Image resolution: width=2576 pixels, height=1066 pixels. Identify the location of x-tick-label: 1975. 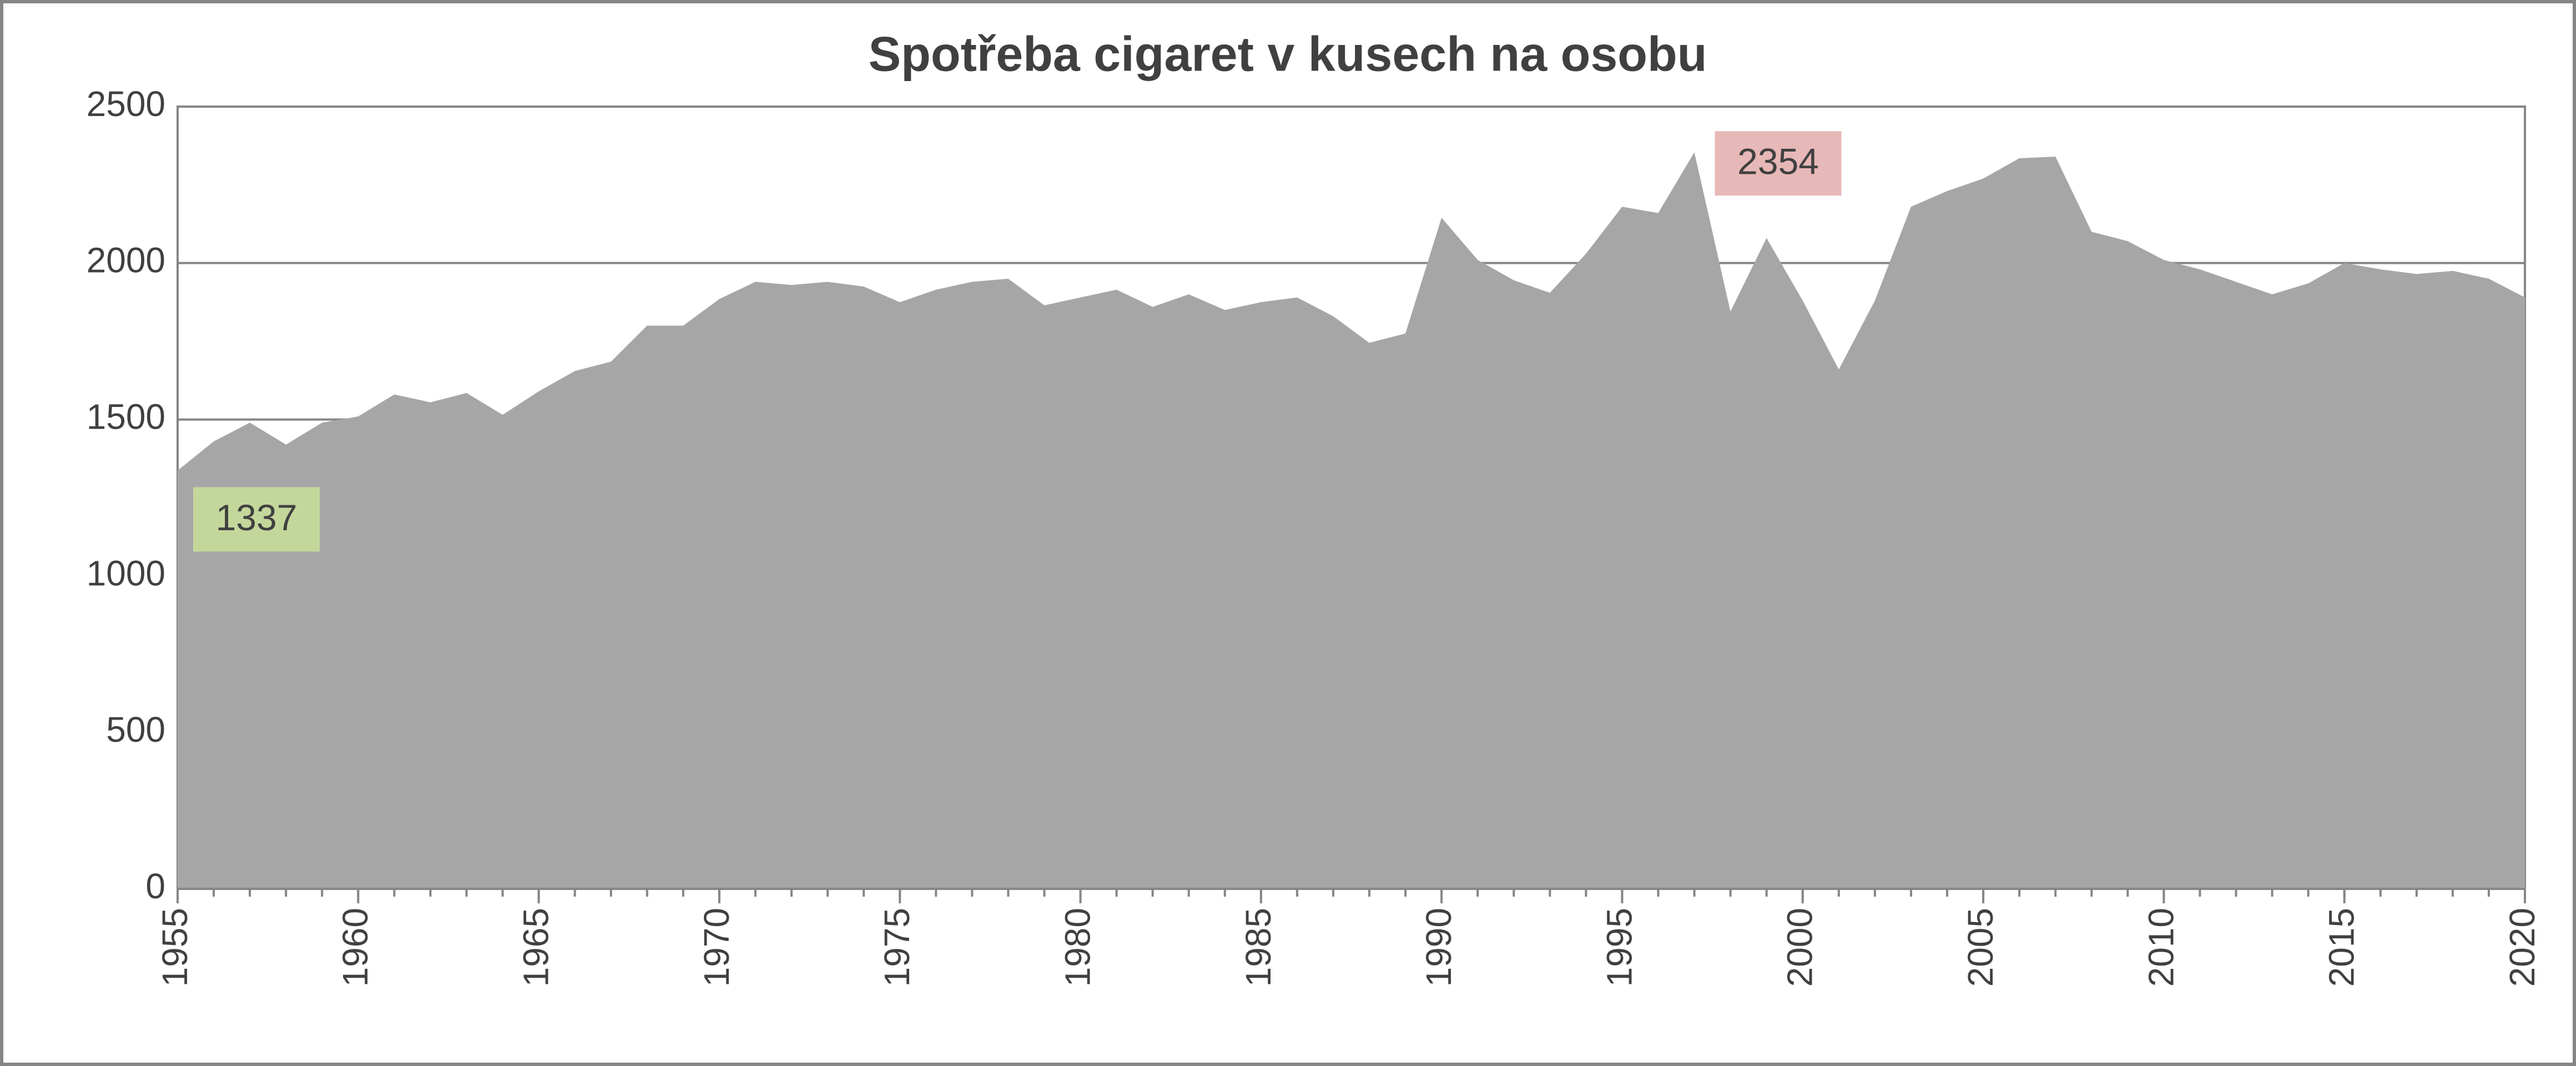
(897, 947).